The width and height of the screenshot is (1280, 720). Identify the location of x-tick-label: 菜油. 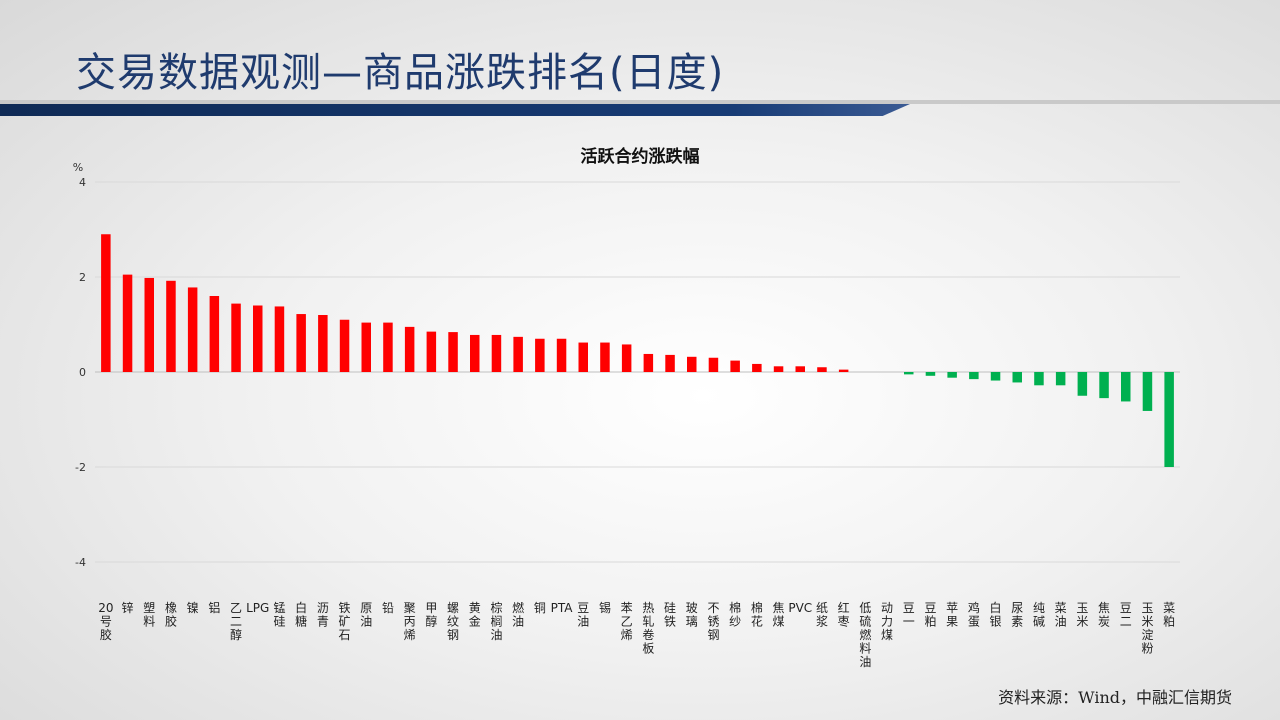
(1061, 615).